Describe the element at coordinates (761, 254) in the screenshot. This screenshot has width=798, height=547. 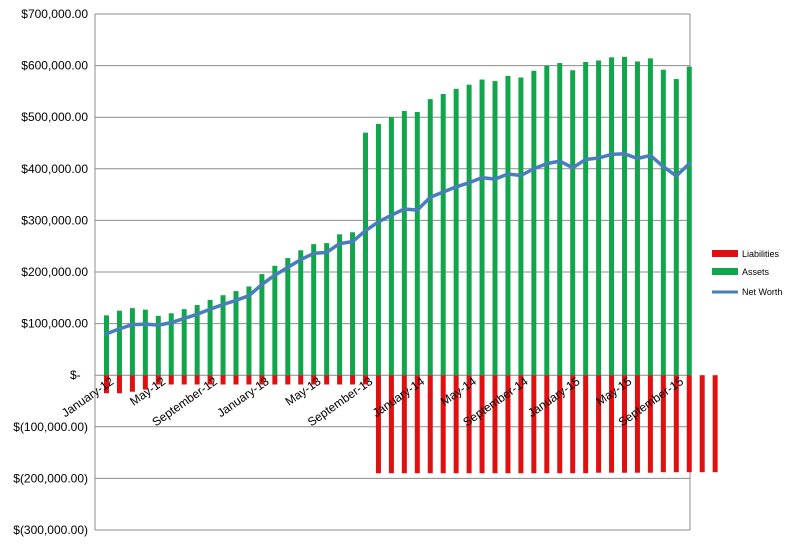
I see `legend-label: Liabilities` at that location.